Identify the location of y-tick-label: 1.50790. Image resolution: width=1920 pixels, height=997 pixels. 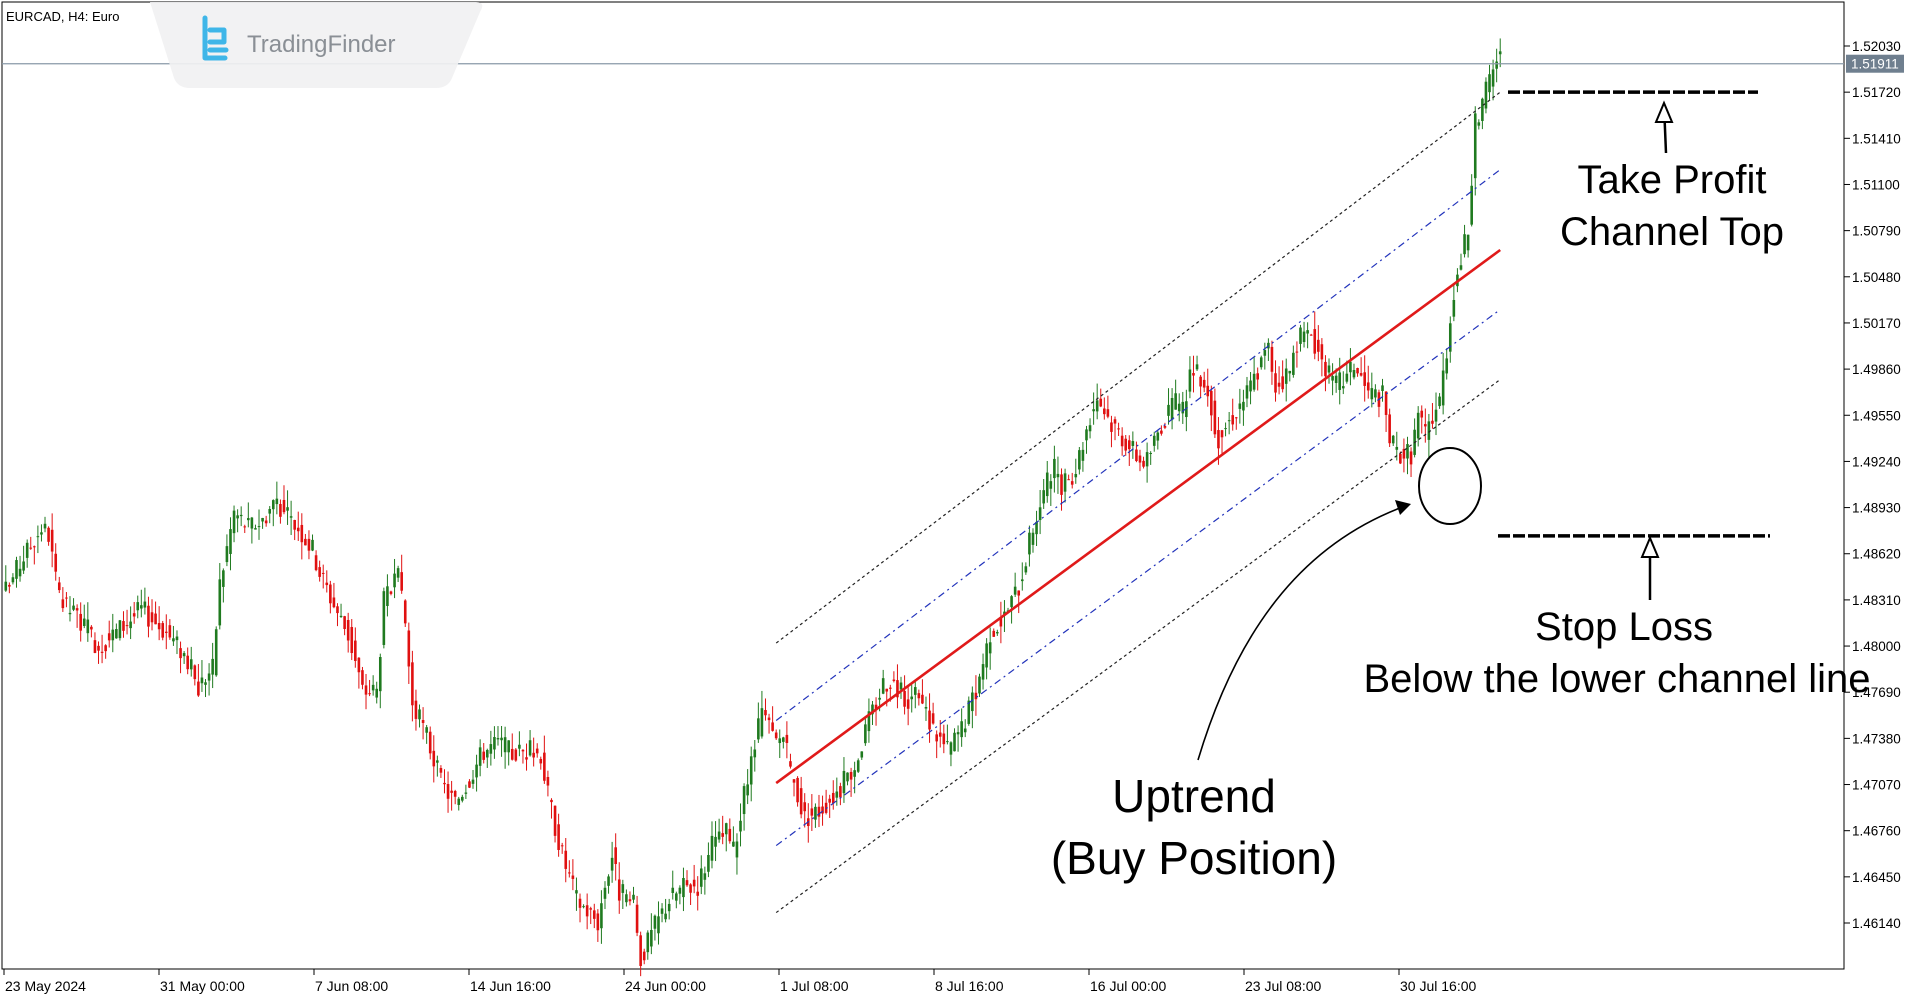
(1876, 231).